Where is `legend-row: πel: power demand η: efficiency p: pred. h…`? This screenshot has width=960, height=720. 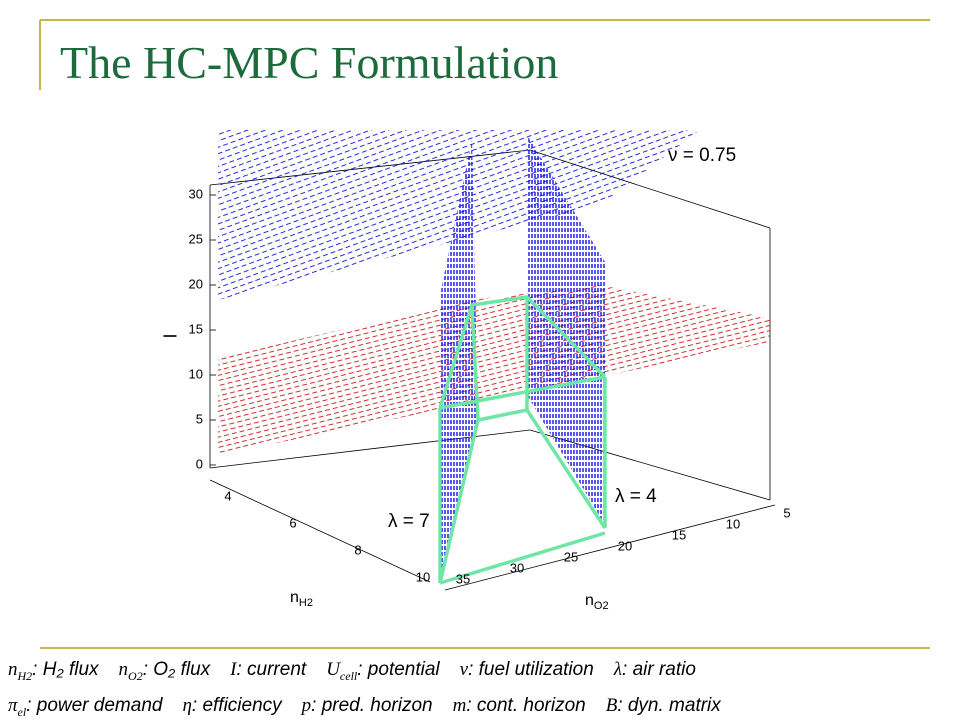
legend-row: πel: power demand η: efficiency p: pred. h… is located at coordinates (483, 705).